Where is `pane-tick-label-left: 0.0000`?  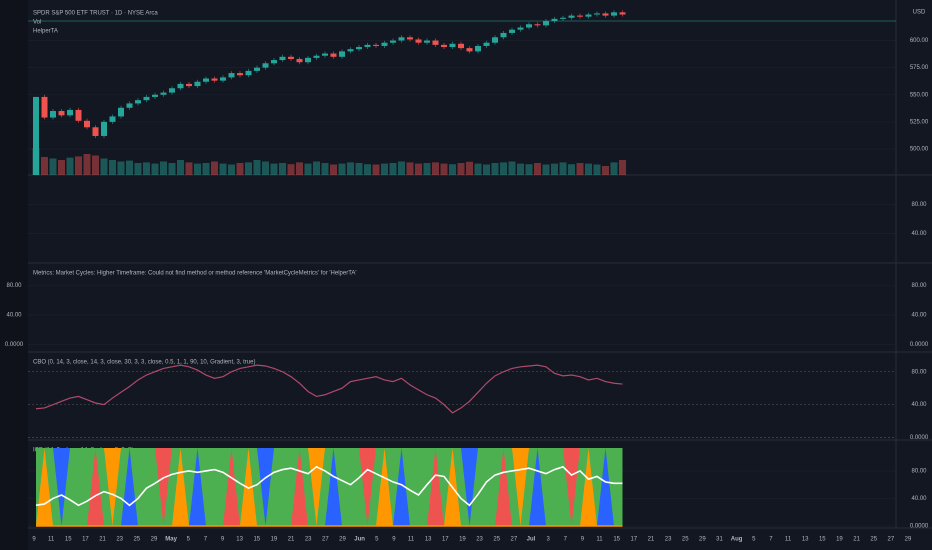
pane-tick-label-left: 0.0000 is located at coordinates (14, 345).